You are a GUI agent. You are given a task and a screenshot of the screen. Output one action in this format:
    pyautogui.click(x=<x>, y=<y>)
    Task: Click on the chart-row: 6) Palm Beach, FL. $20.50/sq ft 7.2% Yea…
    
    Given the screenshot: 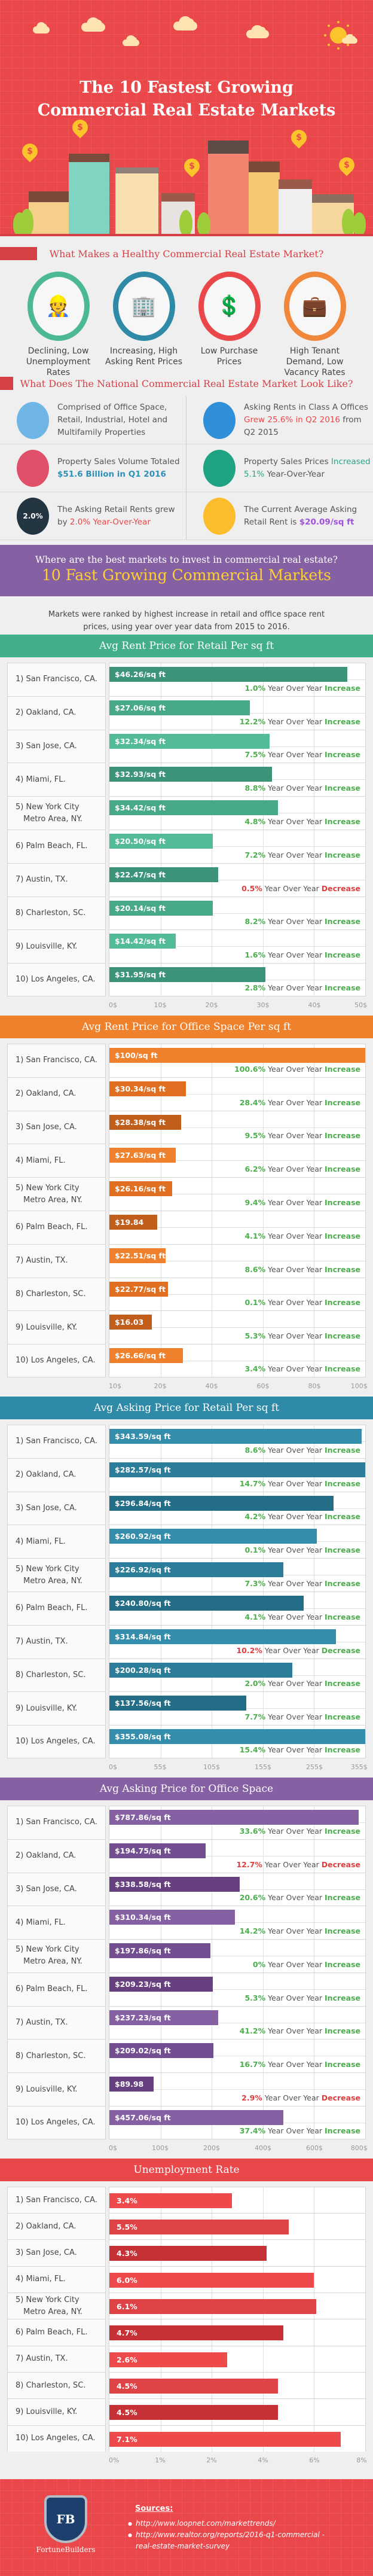 What is the action you would take?
    pyautogui.click(x=186, y=846)
    